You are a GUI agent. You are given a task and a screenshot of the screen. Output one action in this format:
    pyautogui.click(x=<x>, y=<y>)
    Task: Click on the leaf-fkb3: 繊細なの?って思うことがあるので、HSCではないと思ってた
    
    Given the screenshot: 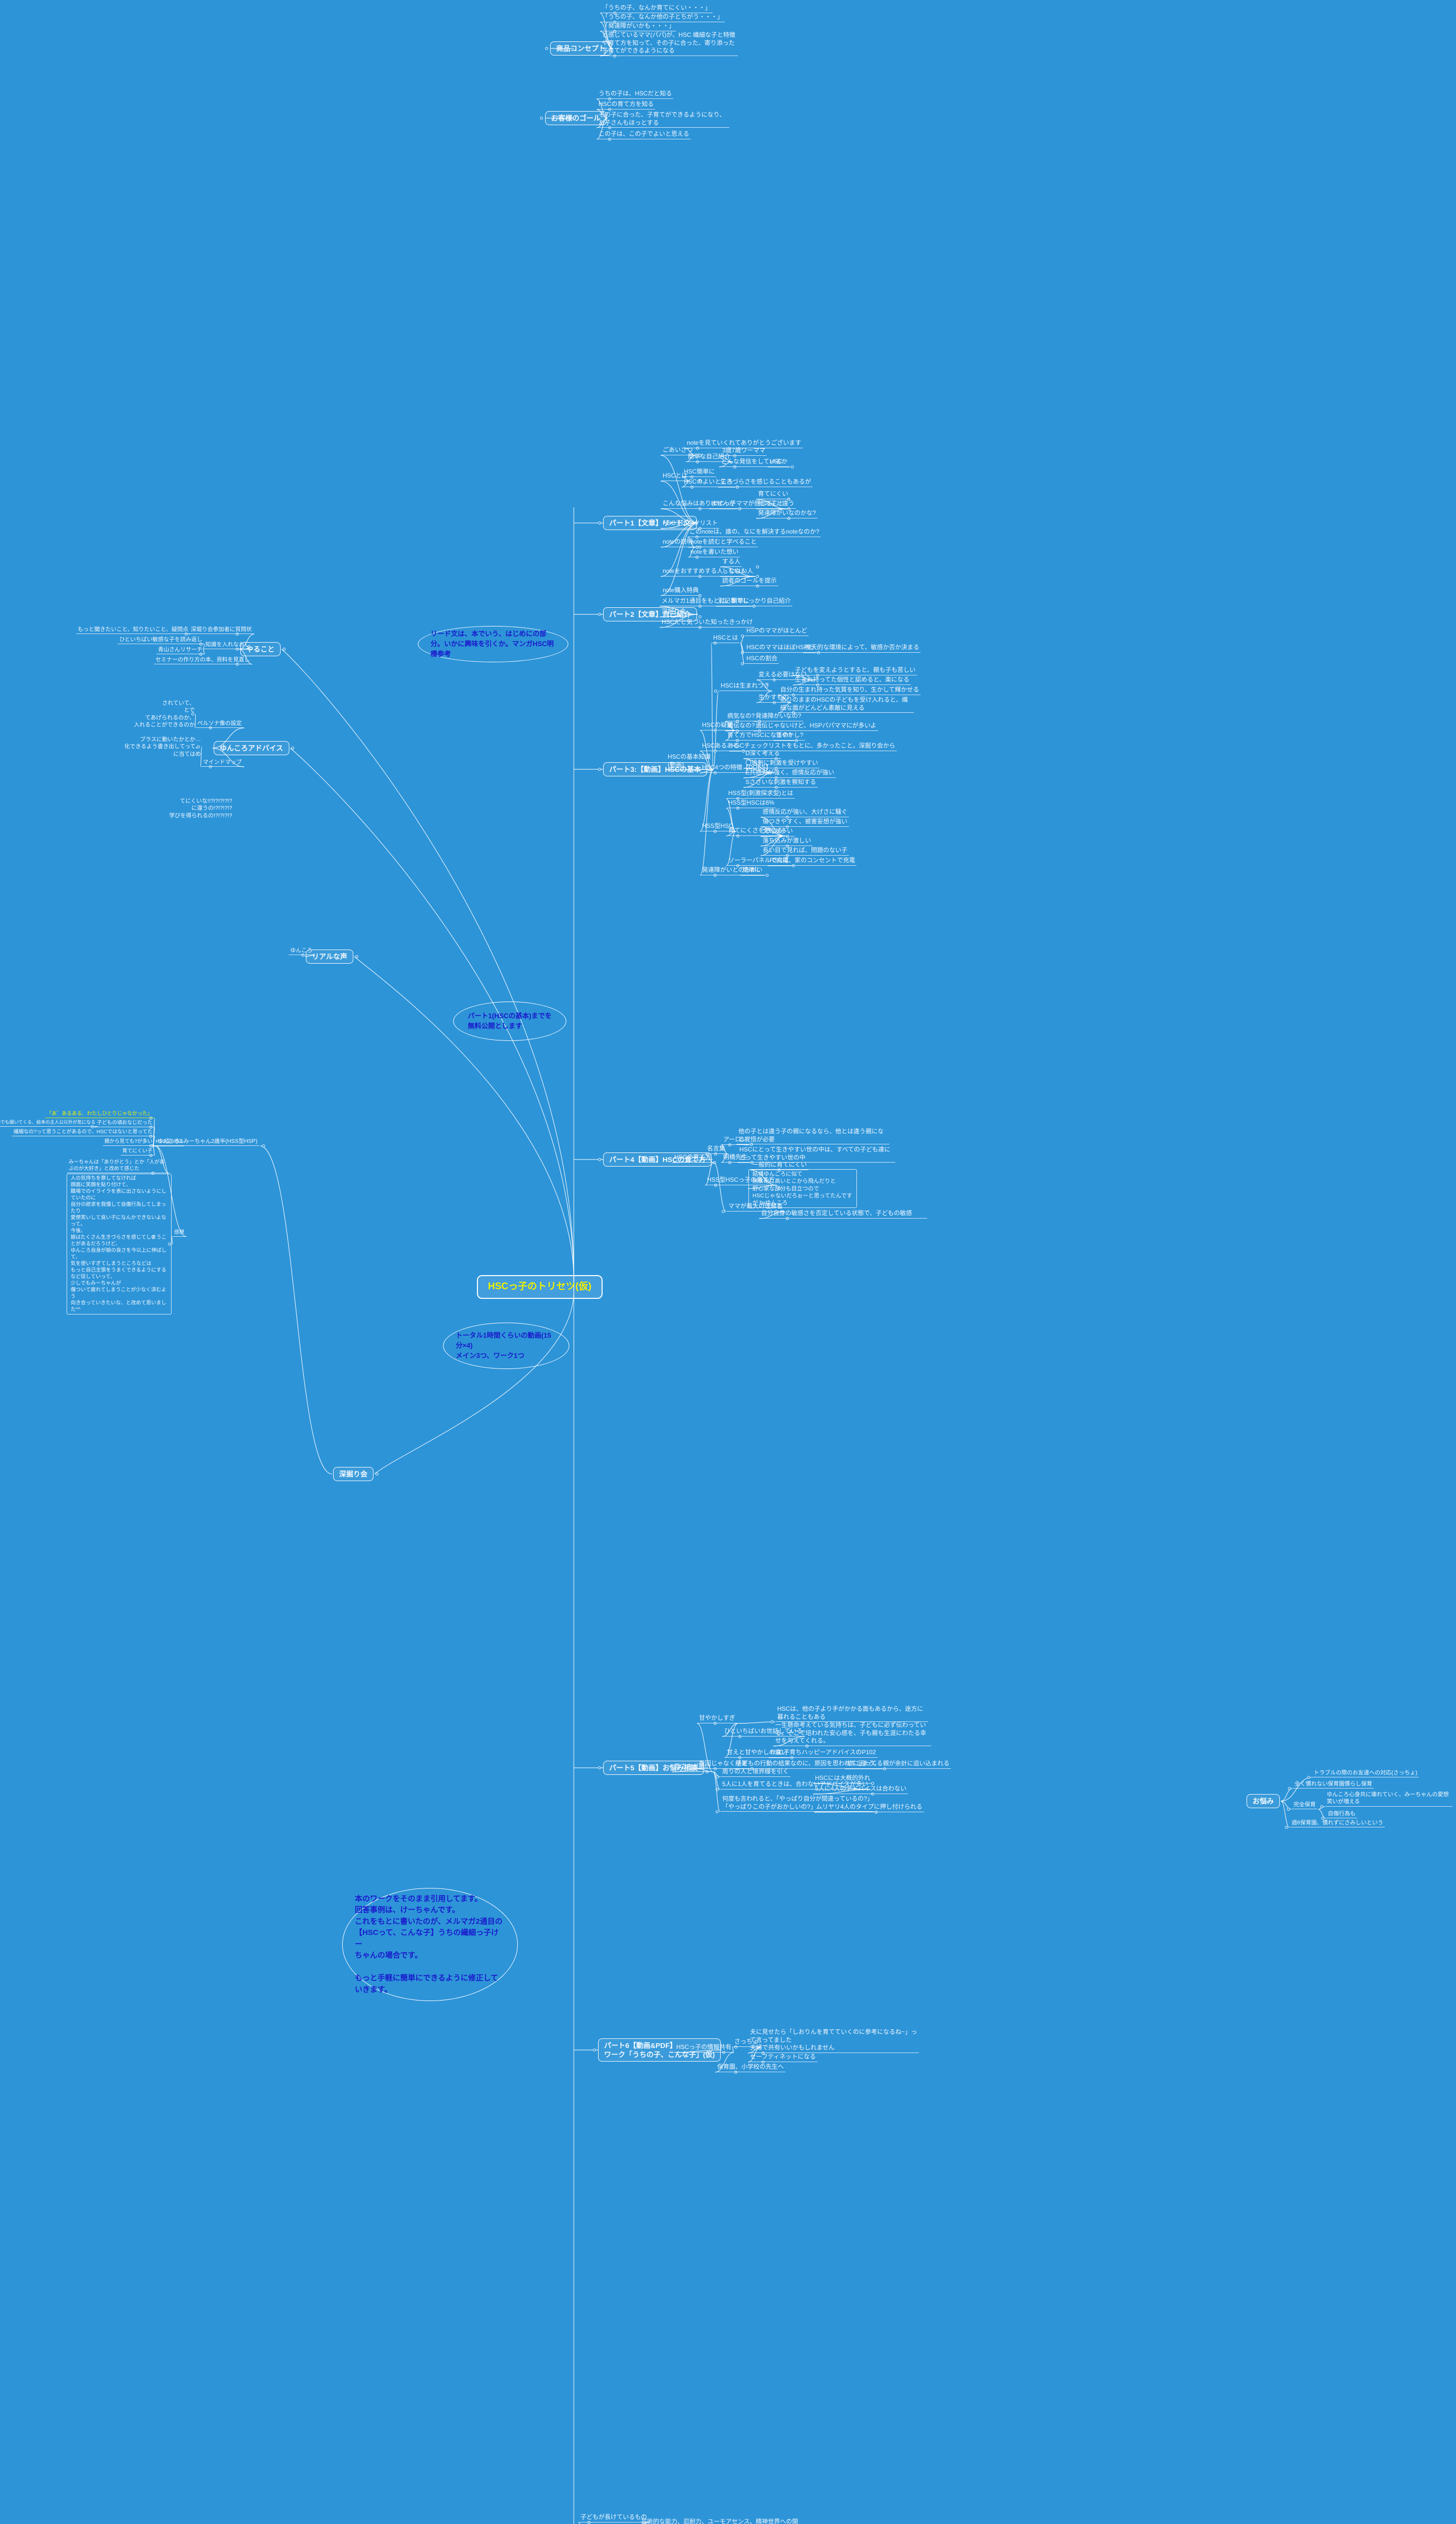 What is the action you would take?
    pyautogui.click(x=83, y=1133)
    